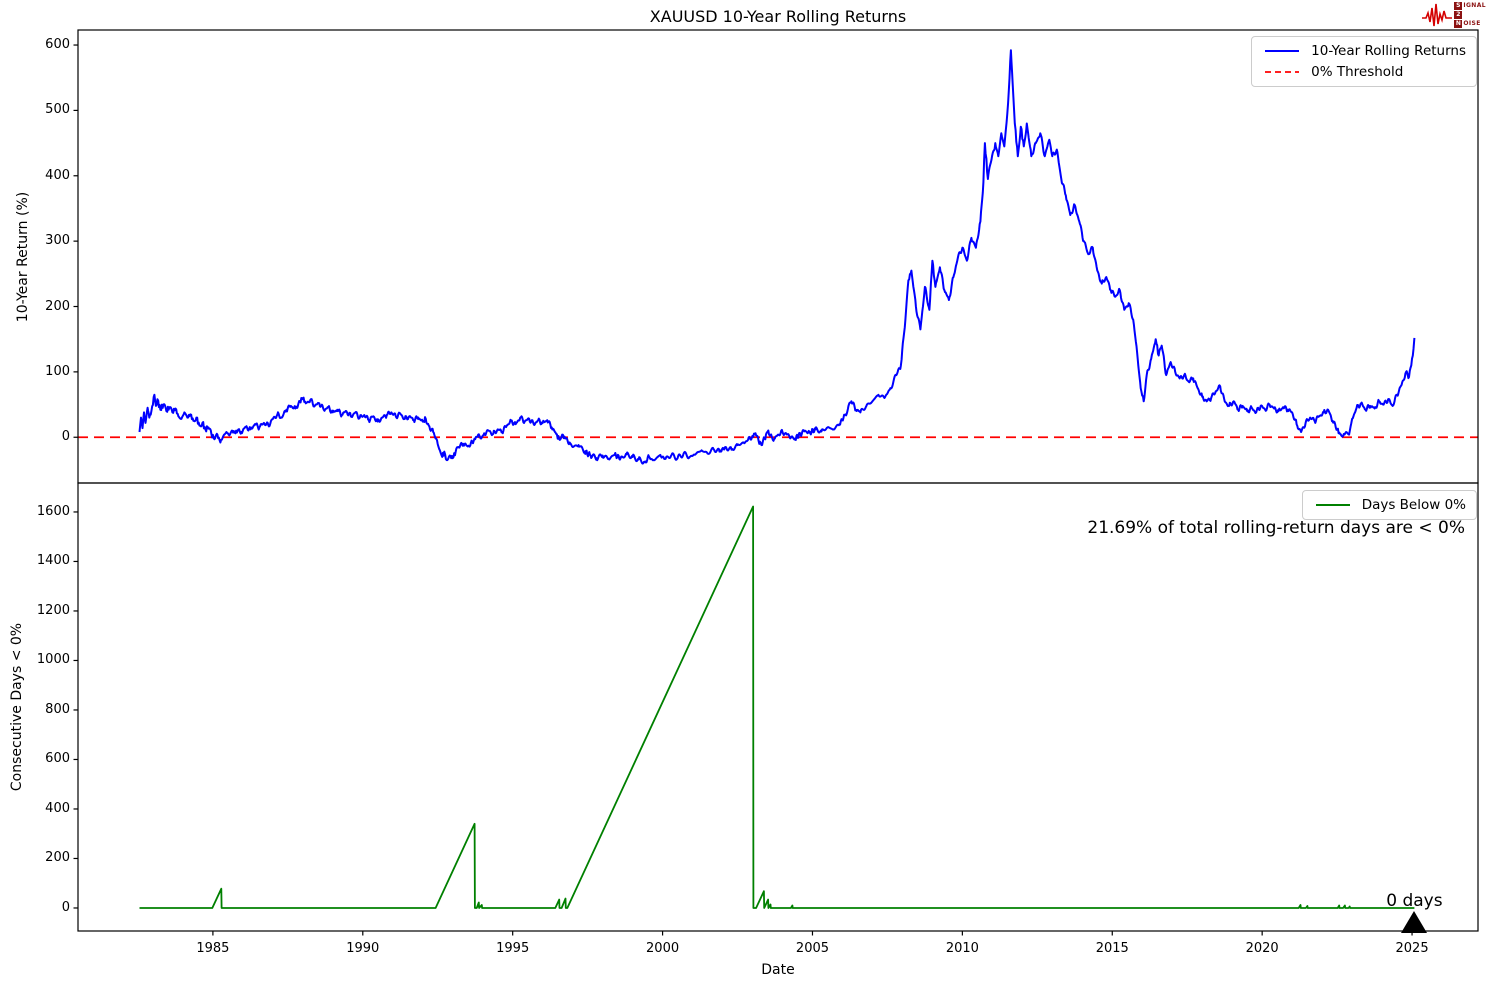 The image size is (1490, 989). What do you see at coordinates (1364, 61) in the screenshot?
I see `top-legend: 10-Year Rolling Returns 0% Threshold` at bounding box center [1364, 61].